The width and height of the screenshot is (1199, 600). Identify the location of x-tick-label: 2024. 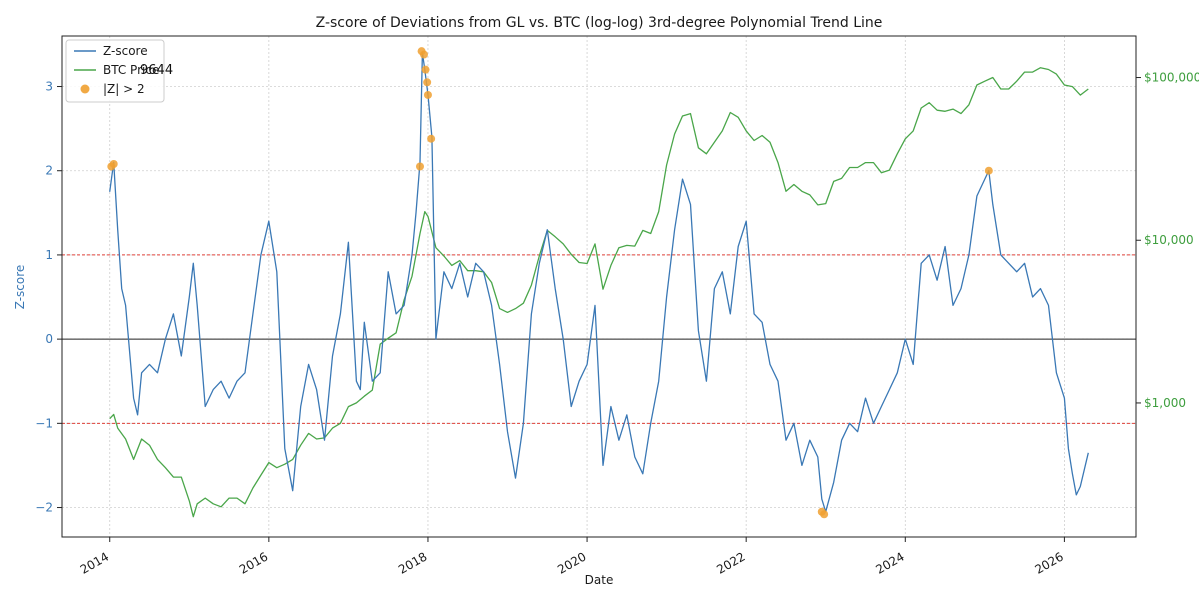
(889, 562).